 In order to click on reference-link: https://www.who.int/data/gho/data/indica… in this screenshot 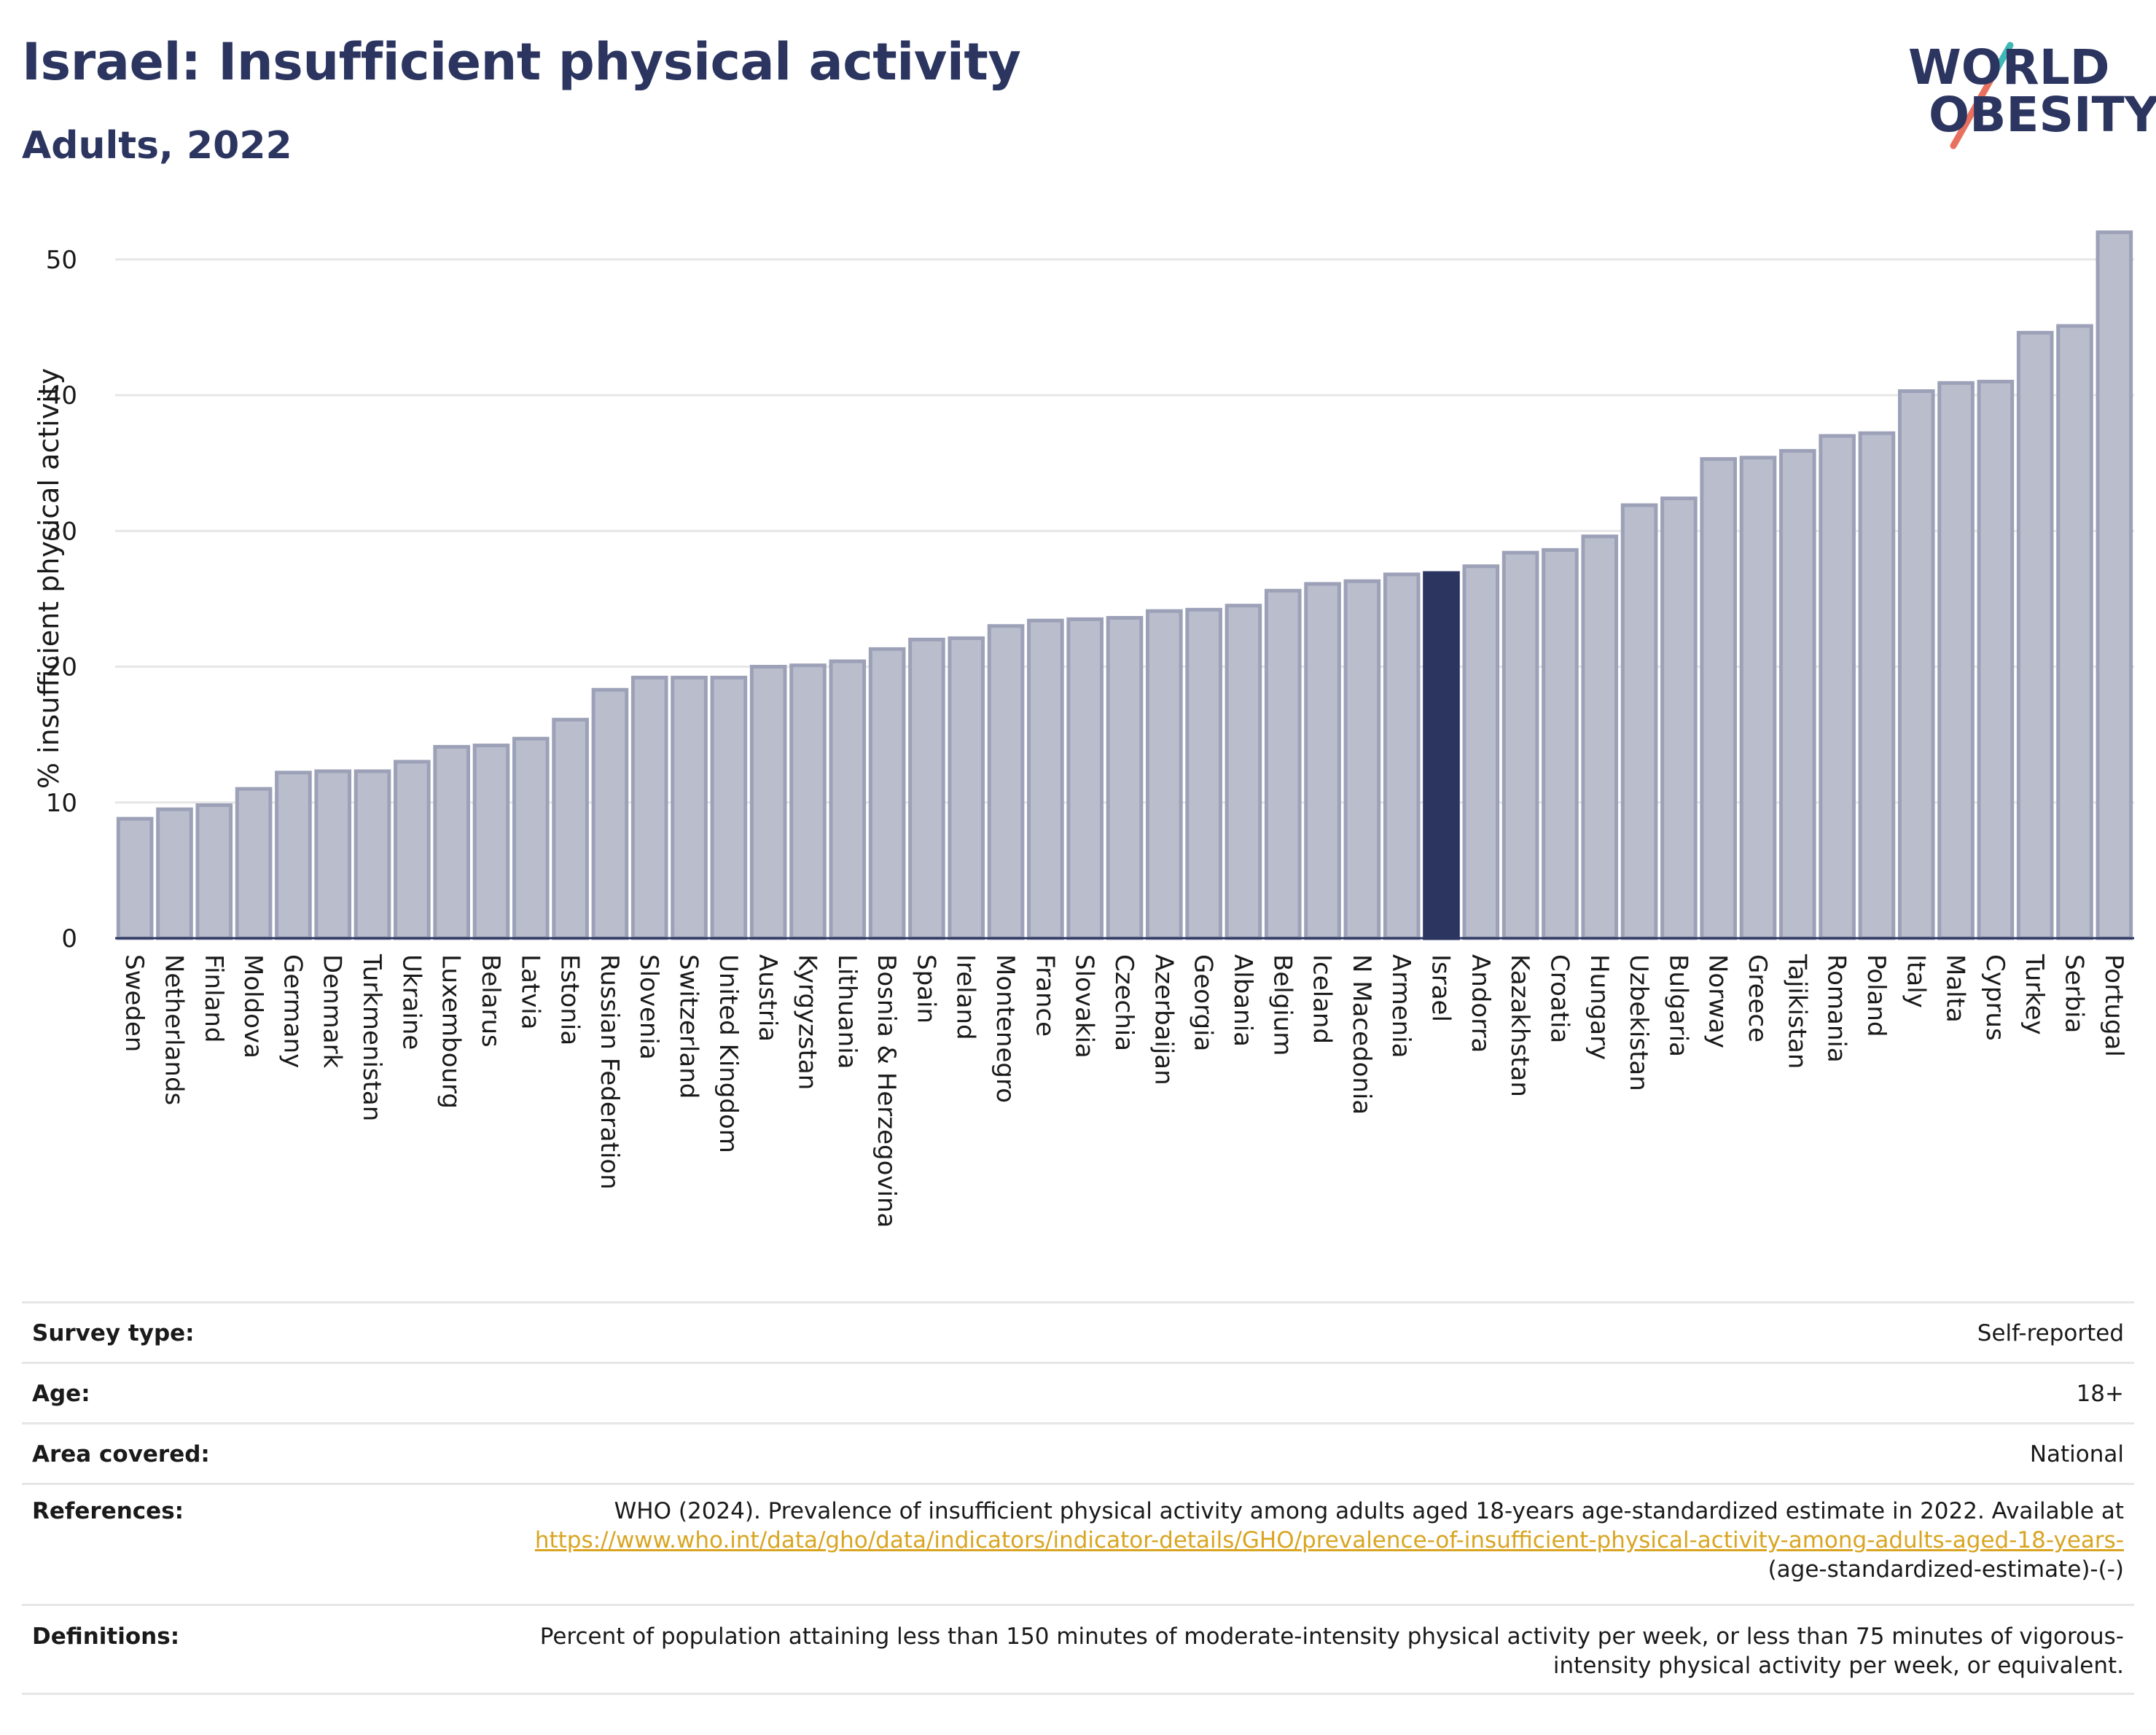, I will do `click(1329, 1540)`.